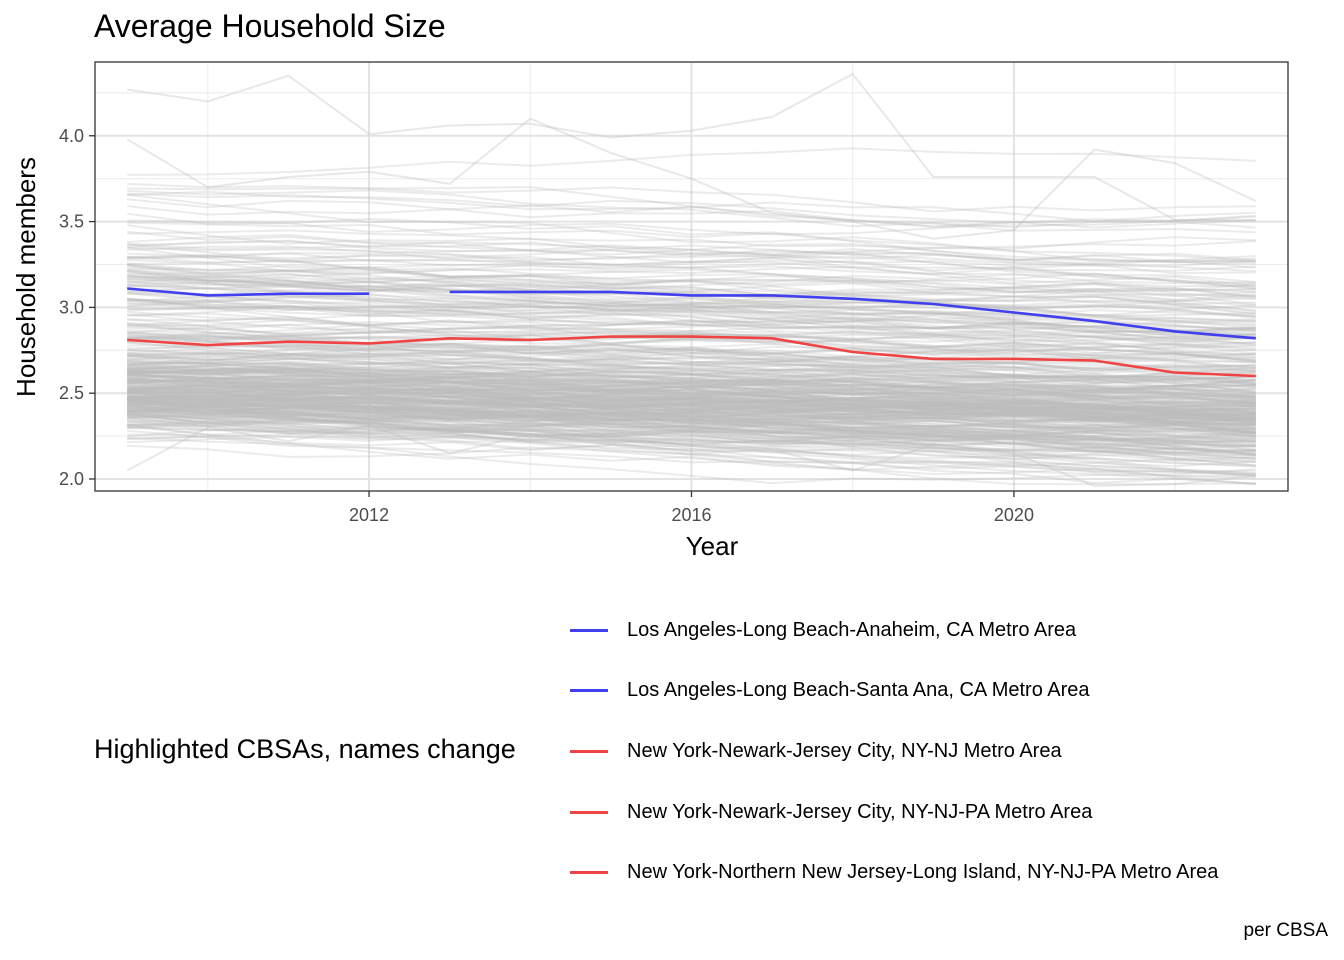 This screenshot has height=960, width=1344. What do you see at coordinates (71, 307) in the screenshot?
I see `y-tick-label: 3.0` at bounding box center [71, 307].